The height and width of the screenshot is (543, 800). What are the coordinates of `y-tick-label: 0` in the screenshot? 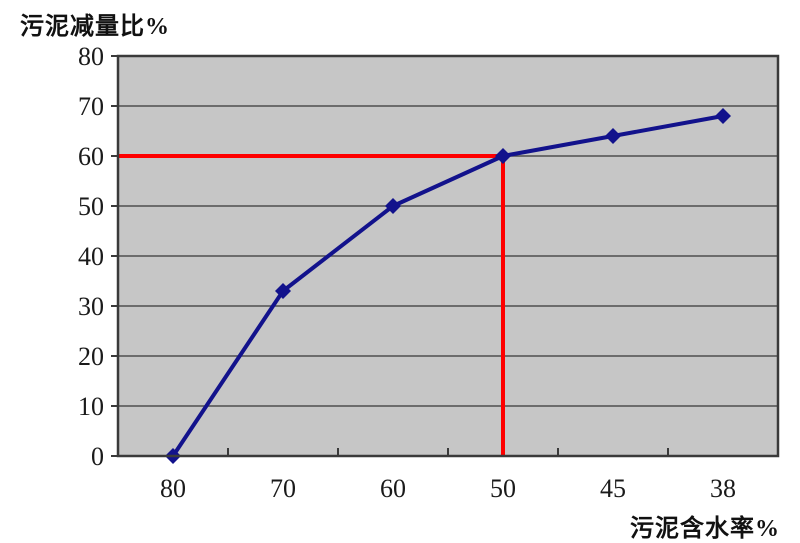 It's located at (97, 456).